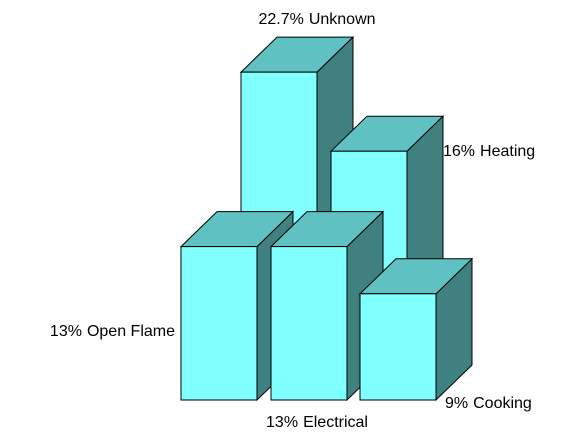 Image resolution: width=571 pixels, height=436 pixels. Describe the element at coordinates (502, 403) in the screenshot. I see `category-label: Cooking` at that location.